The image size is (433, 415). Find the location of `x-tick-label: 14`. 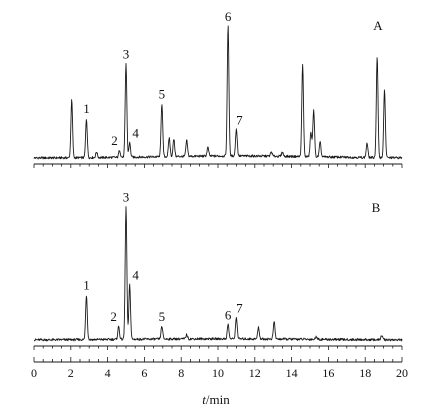

x-tick-label: 14 is located at coordinates (292, 373).